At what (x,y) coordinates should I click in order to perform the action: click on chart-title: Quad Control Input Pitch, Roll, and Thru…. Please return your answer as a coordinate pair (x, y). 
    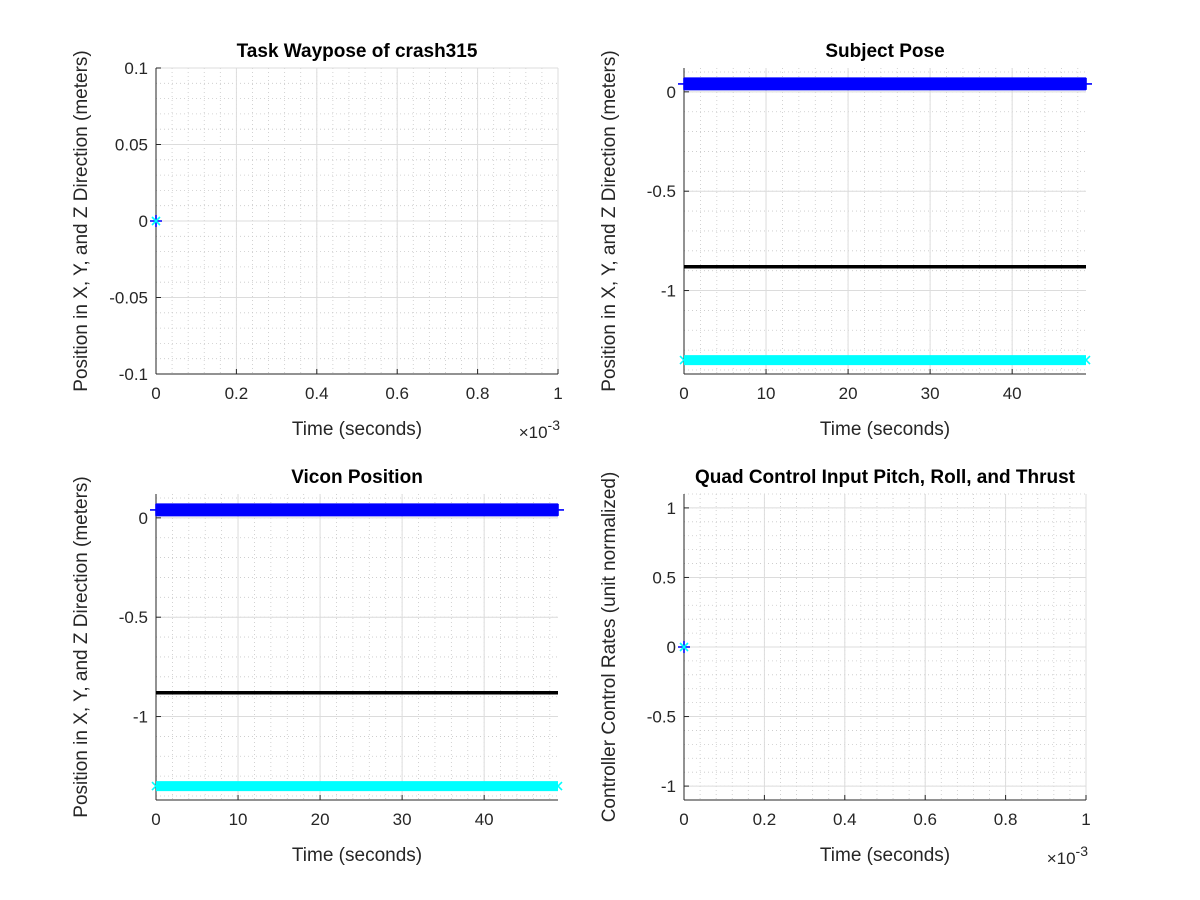
    Looking at the image, I should click on (885, 477).